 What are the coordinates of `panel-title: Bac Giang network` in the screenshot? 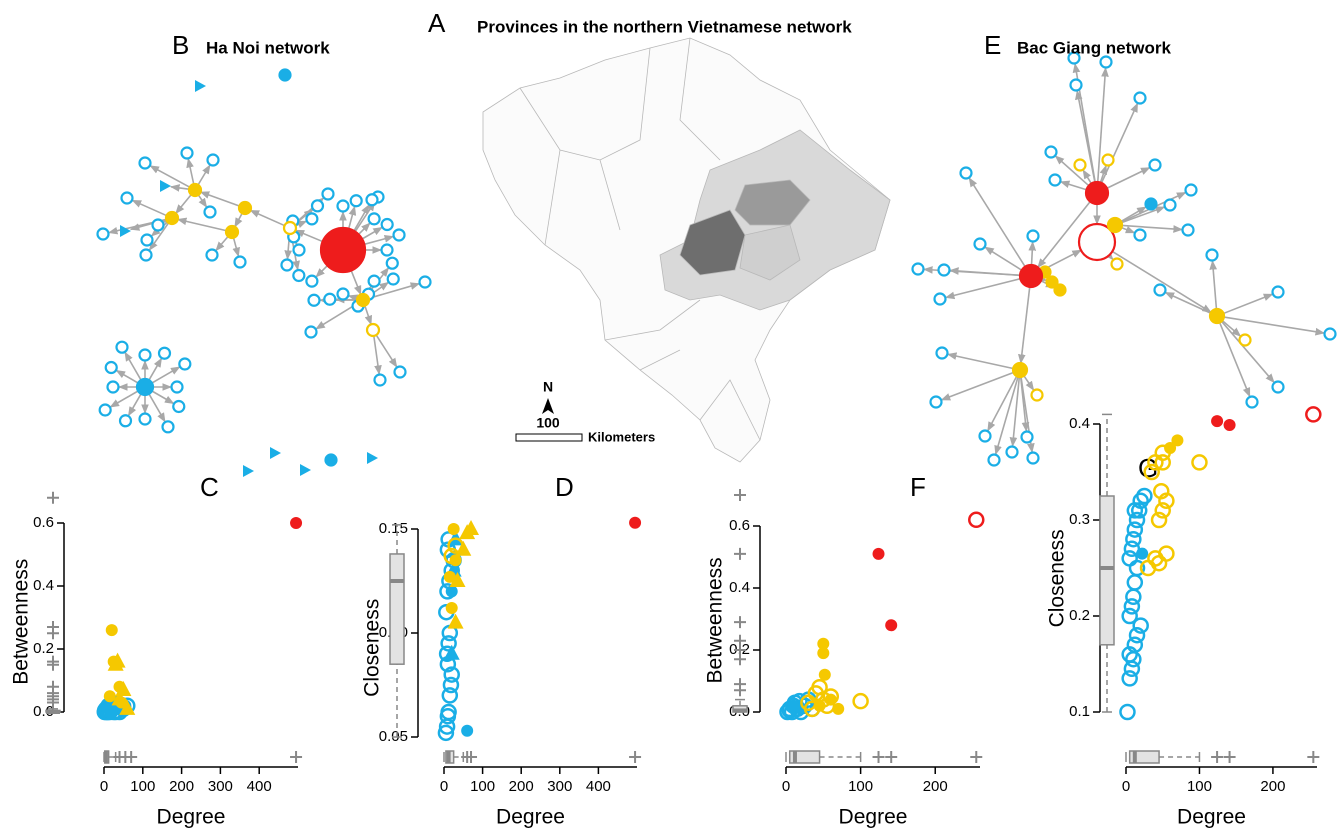 It's located at (1094, 47).